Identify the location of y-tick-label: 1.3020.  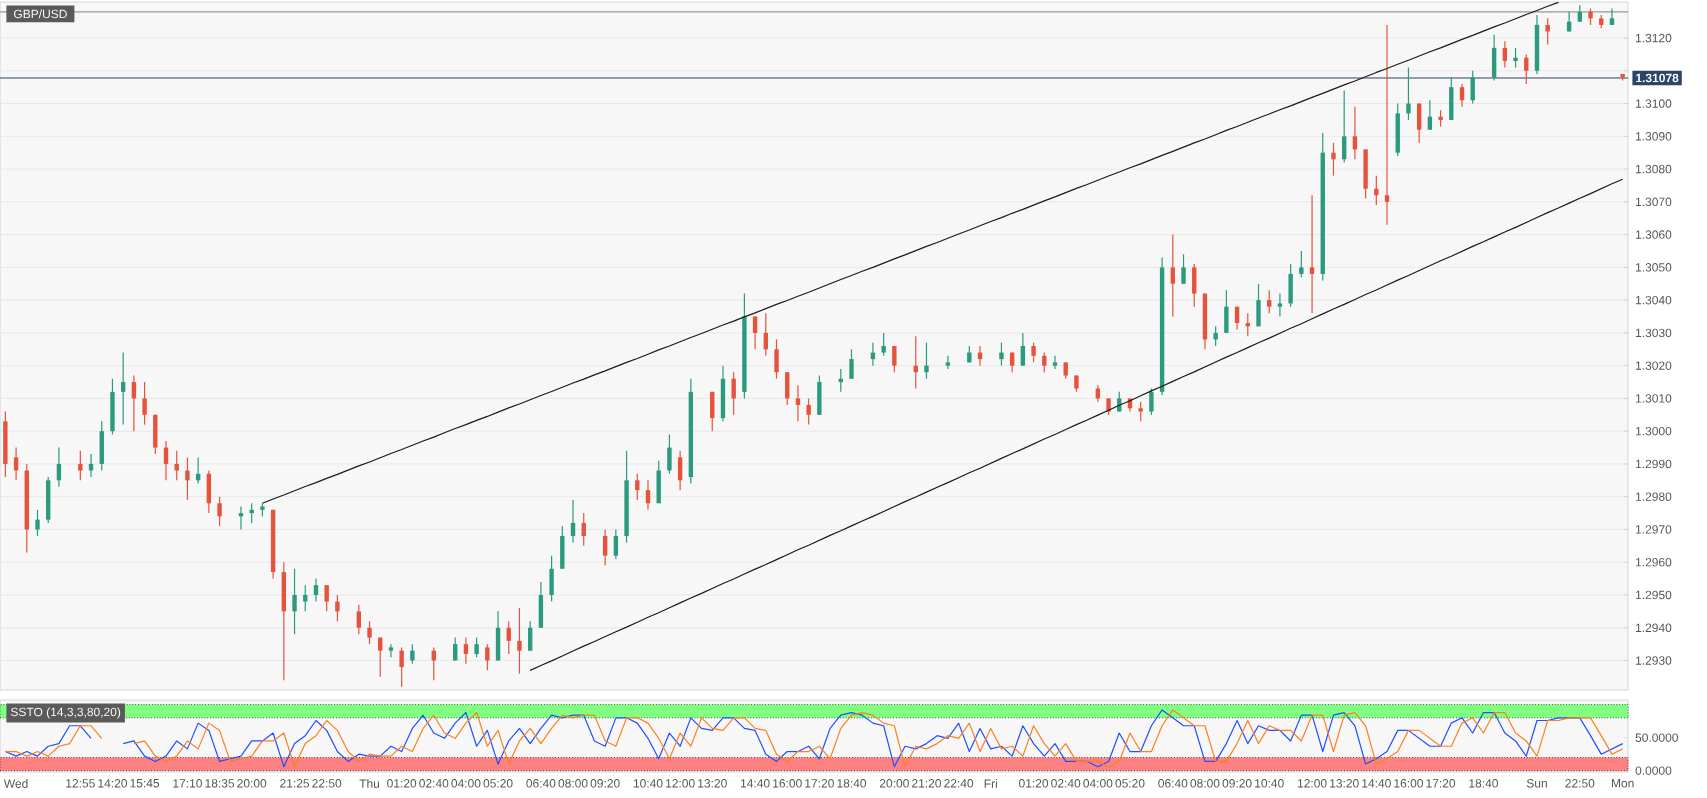
(1653, 365).